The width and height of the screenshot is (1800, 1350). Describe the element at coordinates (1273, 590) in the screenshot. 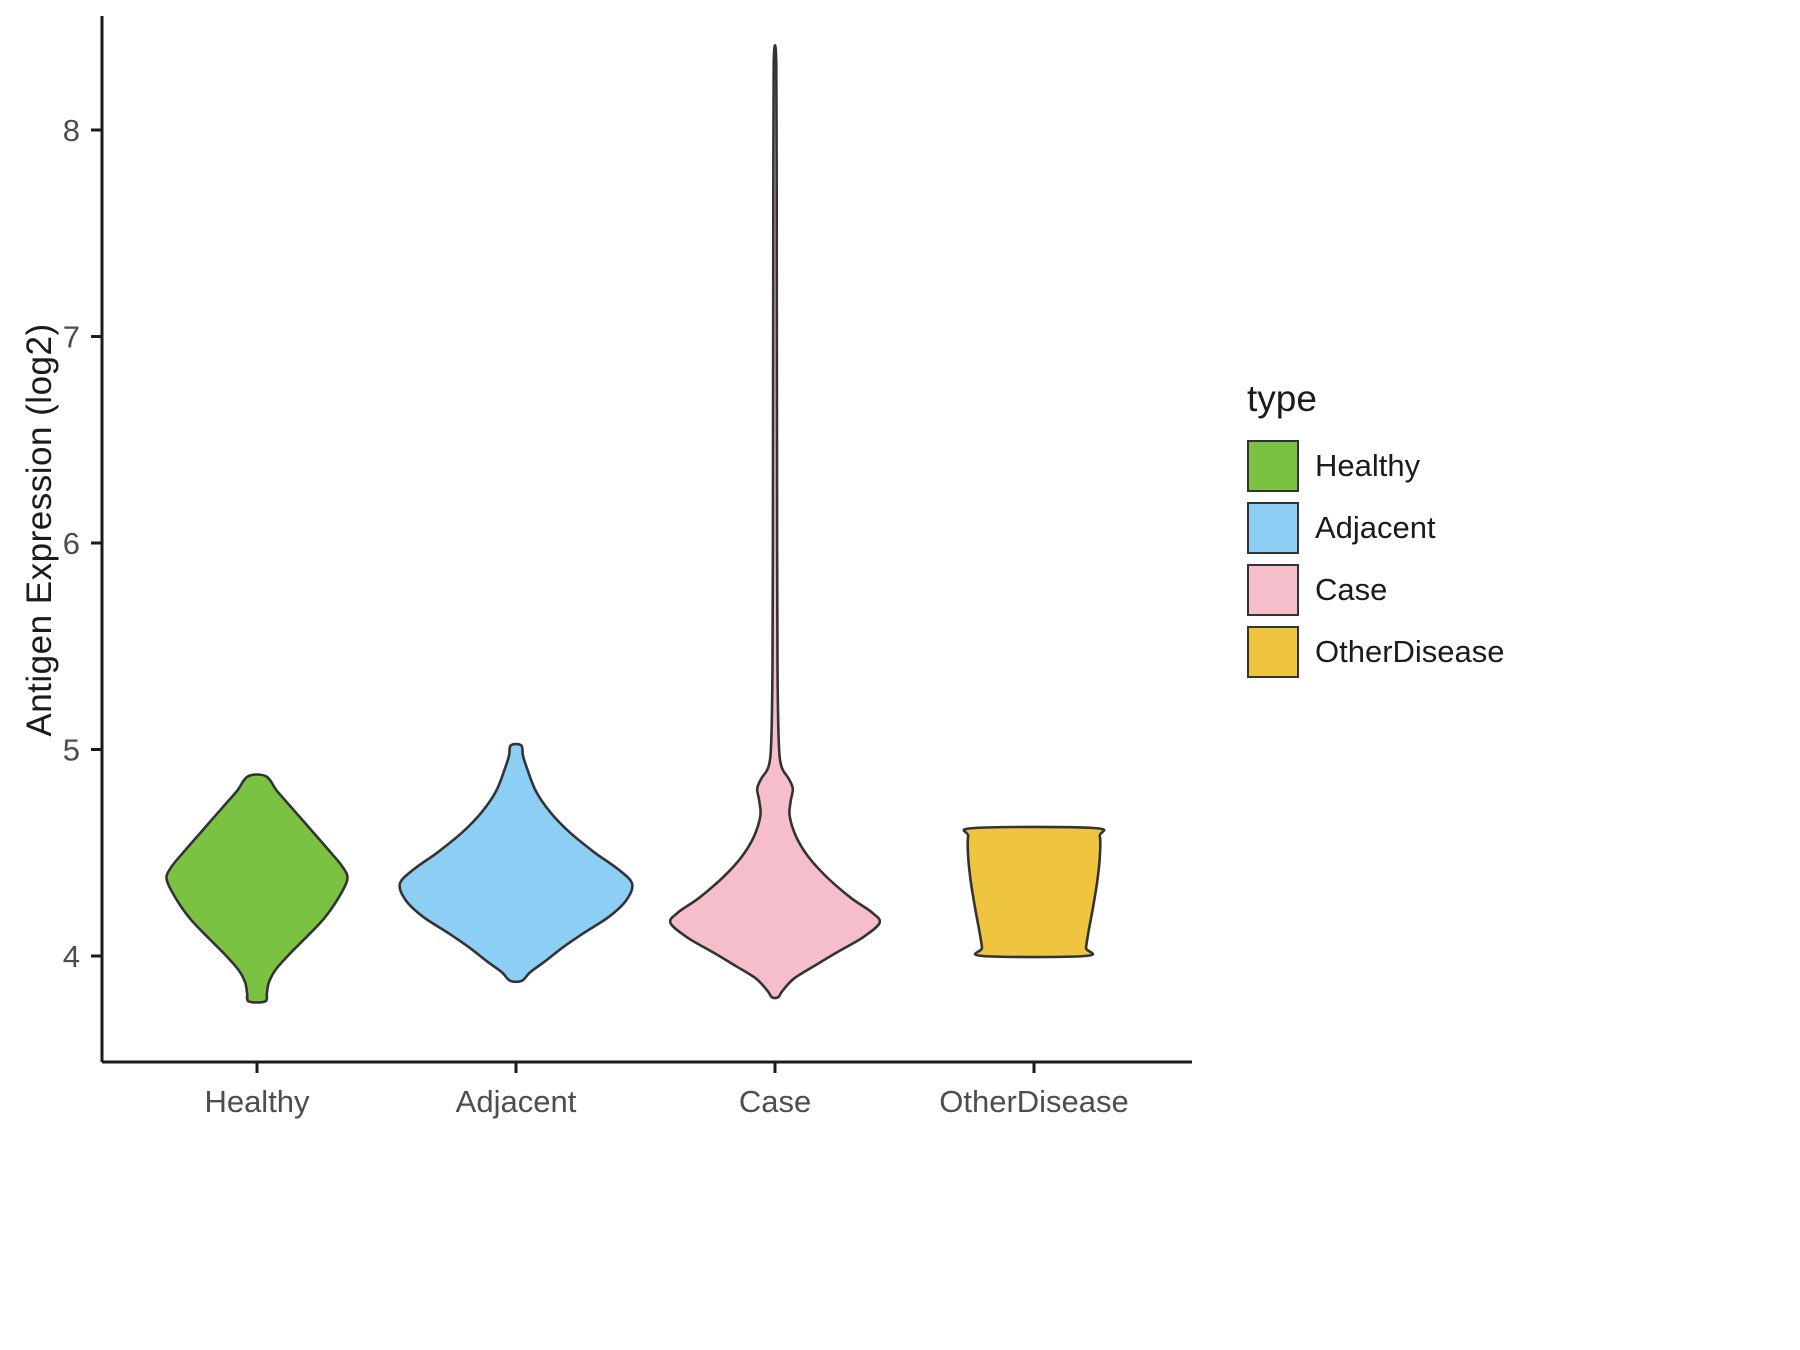

I see `legend-swatch-case` at that location.